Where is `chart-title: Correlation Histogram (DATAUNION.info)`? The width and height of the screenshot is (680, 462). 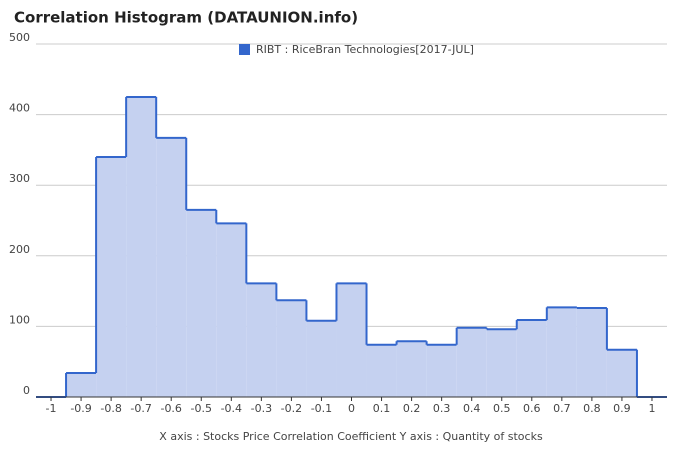
chart-title: Correlation Histogram (DATAUNION.info) is located at coordinates (186, 18).